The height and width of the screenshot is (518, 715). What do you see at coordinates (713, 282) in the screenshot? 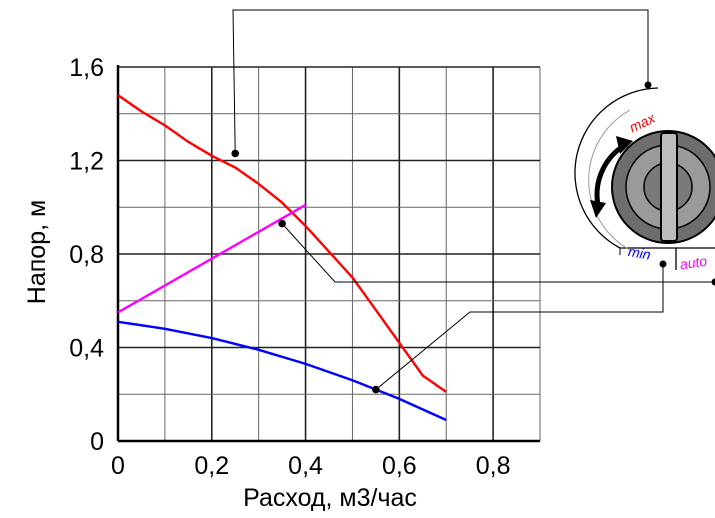
I see `leader-end-dot-auto` at bounding box center [713, 282].